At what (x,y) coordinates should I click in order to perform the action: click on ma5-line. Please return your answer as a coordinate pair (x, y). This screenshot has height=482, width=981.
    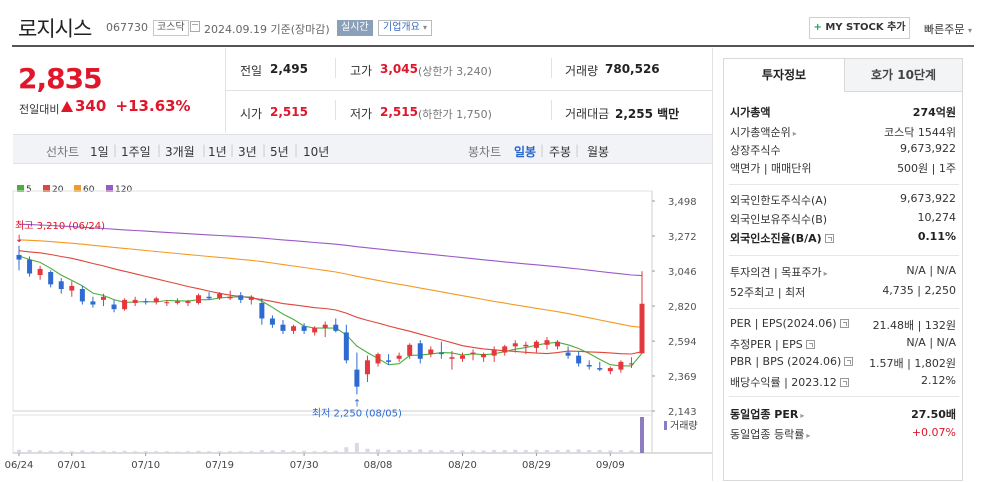
    Looking at the image, I should click on (330, 311).